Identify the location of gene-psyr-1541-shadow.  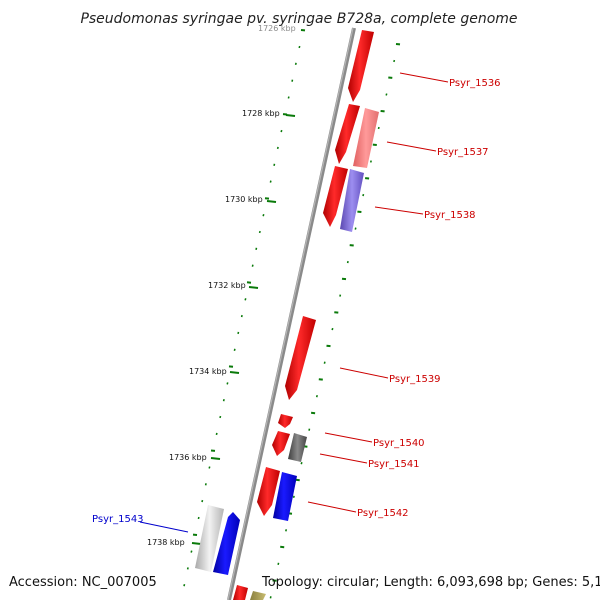
(297, 447).